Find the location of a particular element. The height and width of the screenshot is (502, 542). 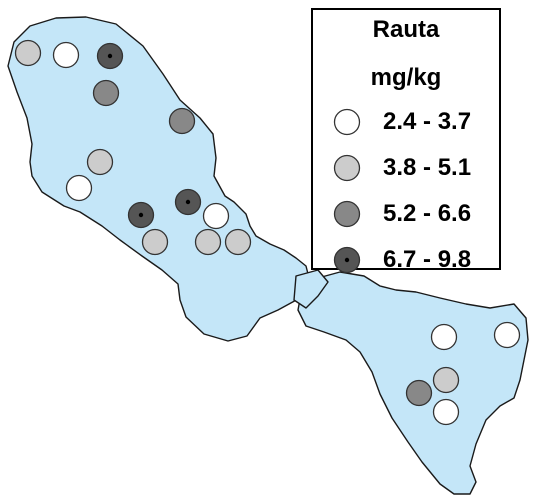

legend-row-class-3: 5.2 - 6.6 is located at coordinates (406, 215).